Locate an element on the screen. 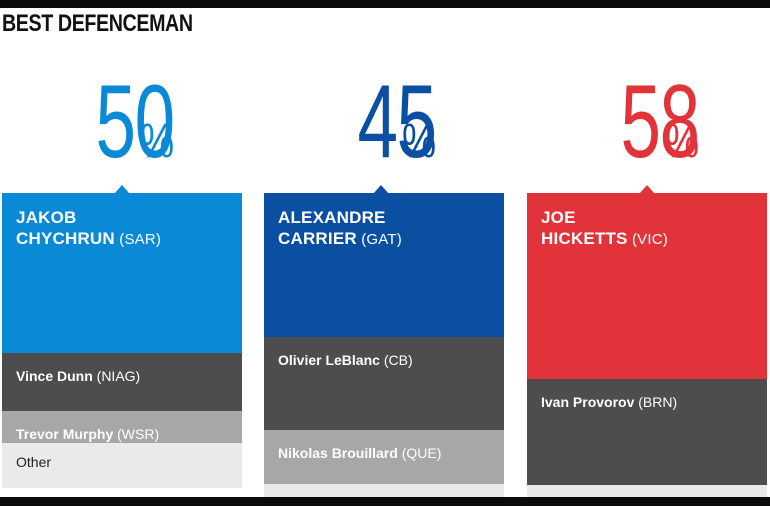  percentage-value: 50 is located at coordinates (135, 122).